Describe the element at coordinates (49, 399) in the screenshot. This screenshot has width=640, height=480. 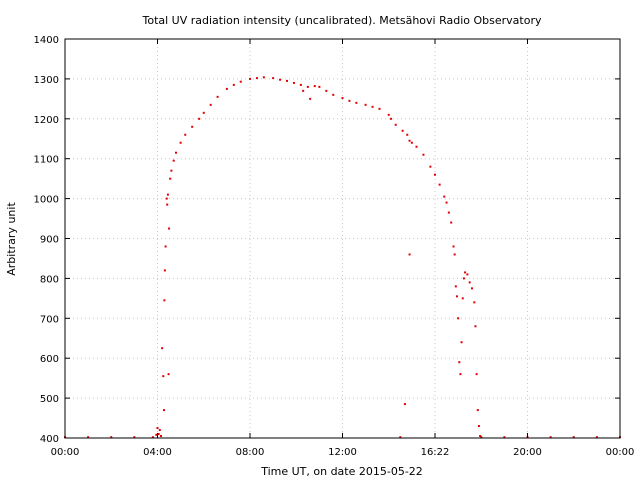
I see `y-tick-label: 500` at that location.